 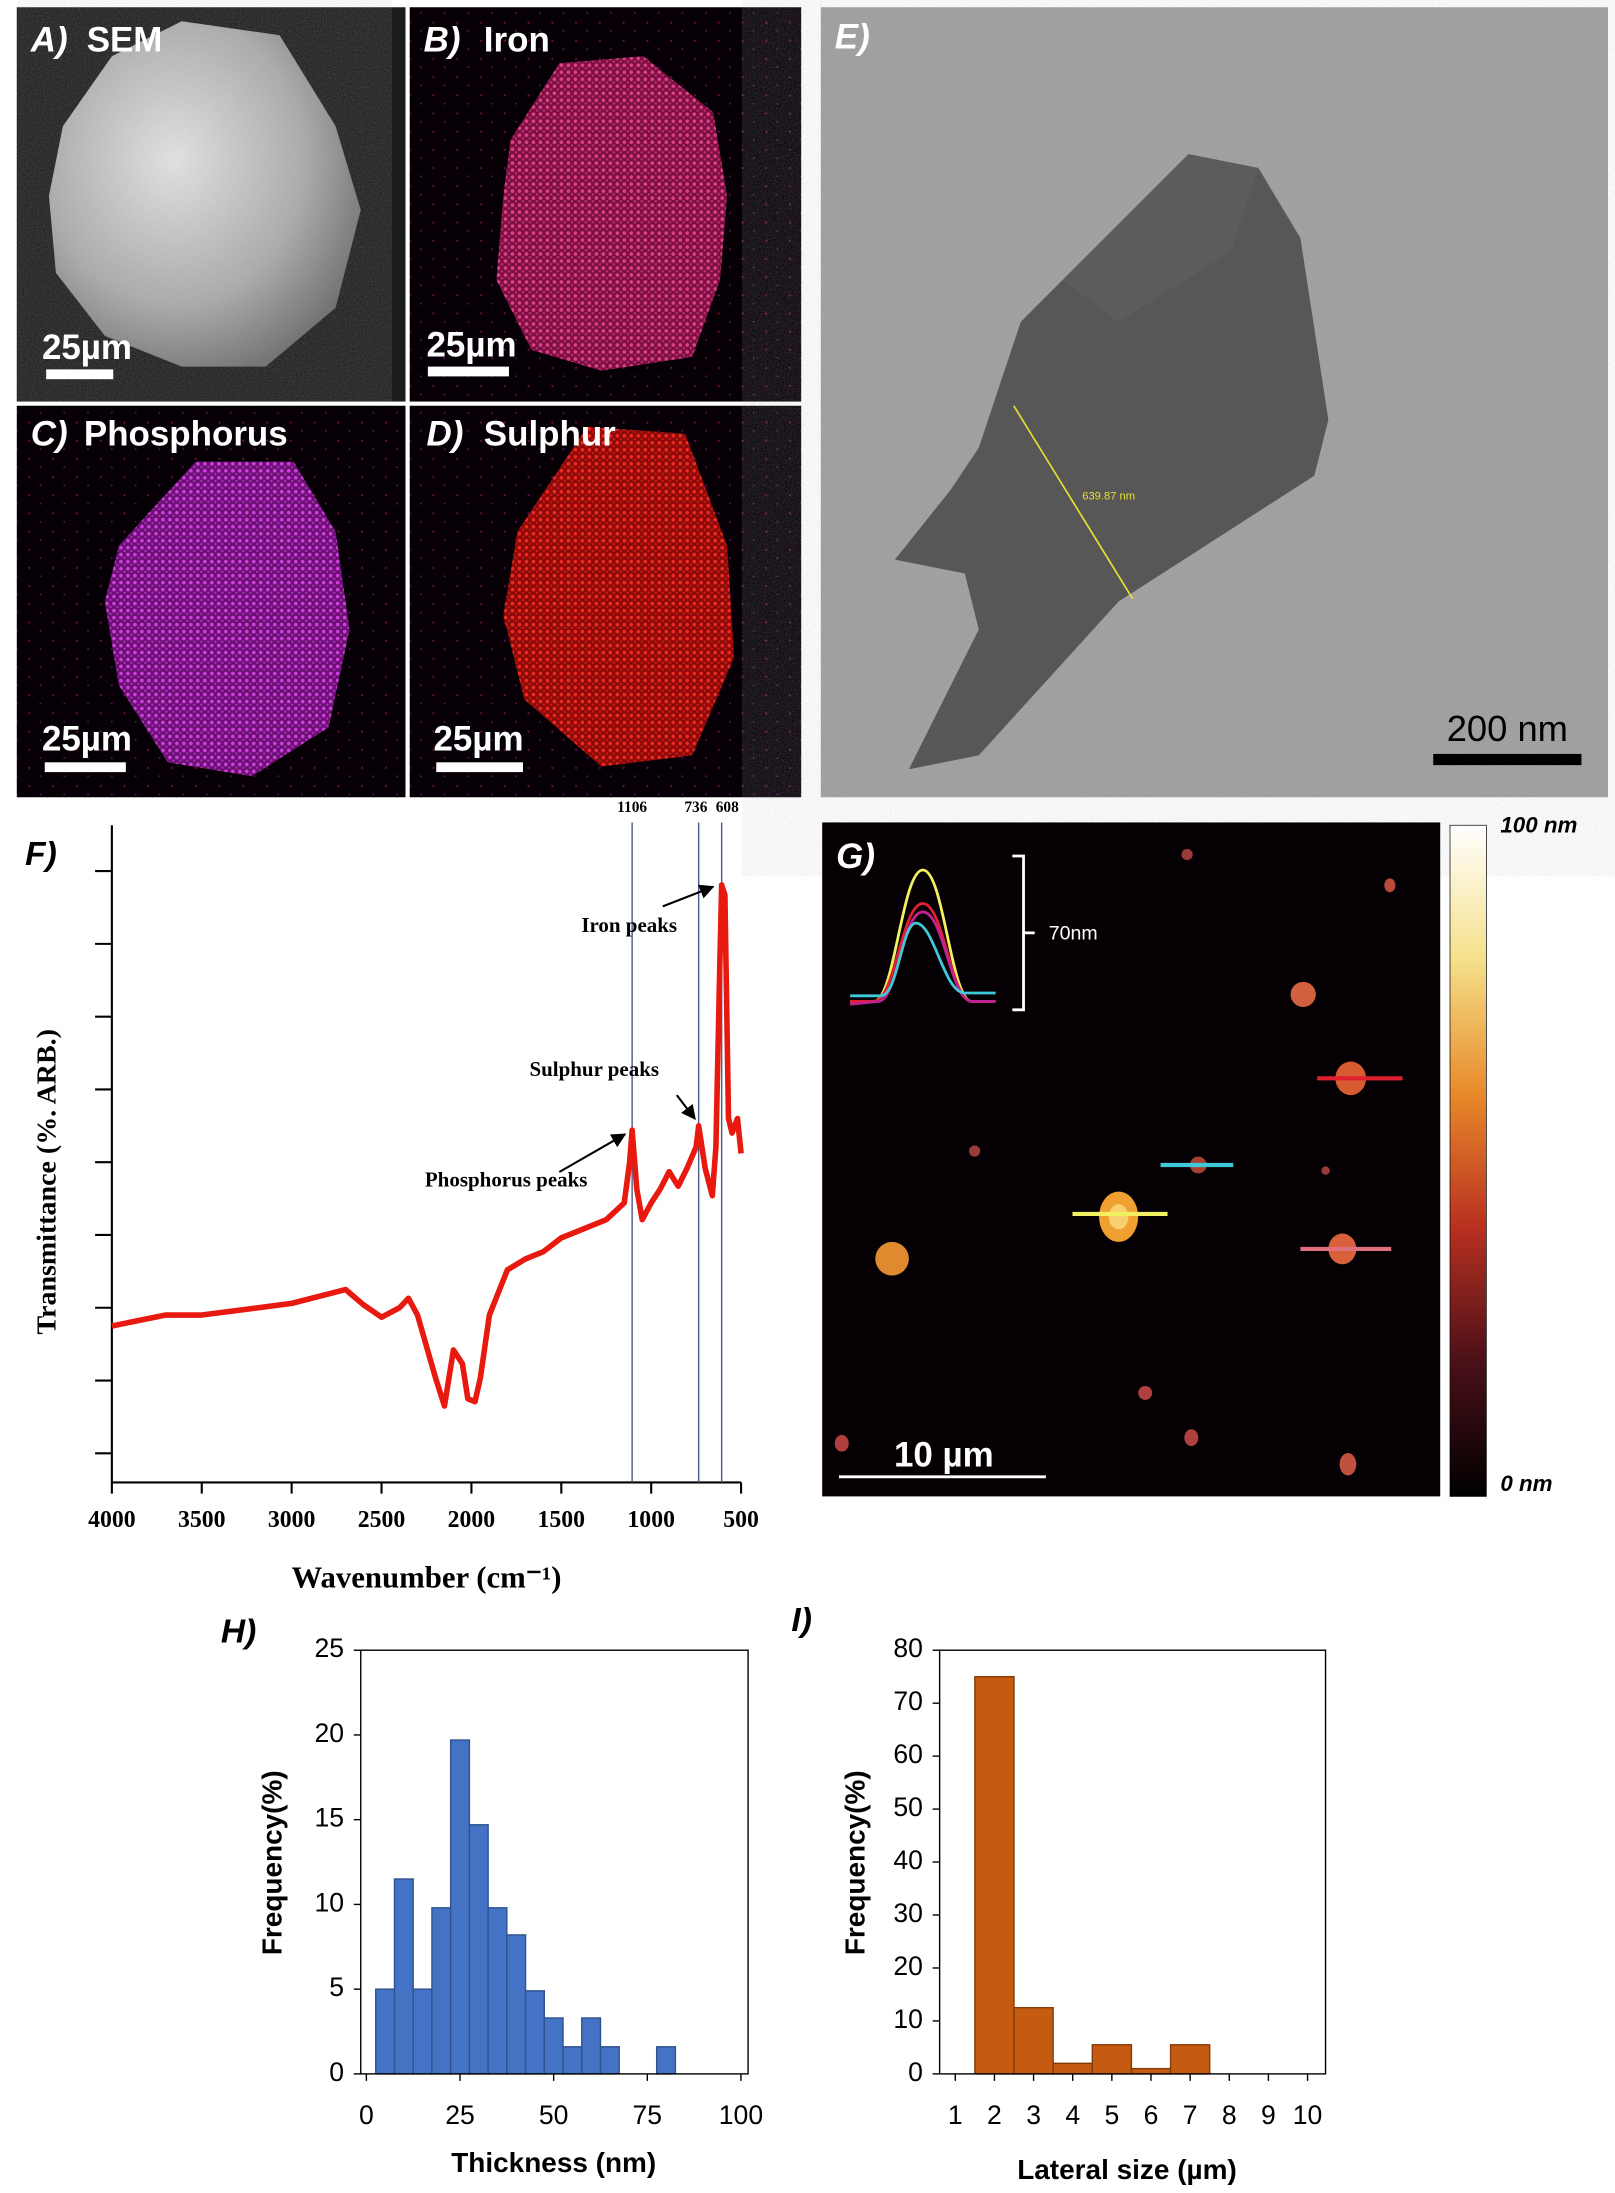 I want to click on height-bracket, so click(x=1023, y=933).